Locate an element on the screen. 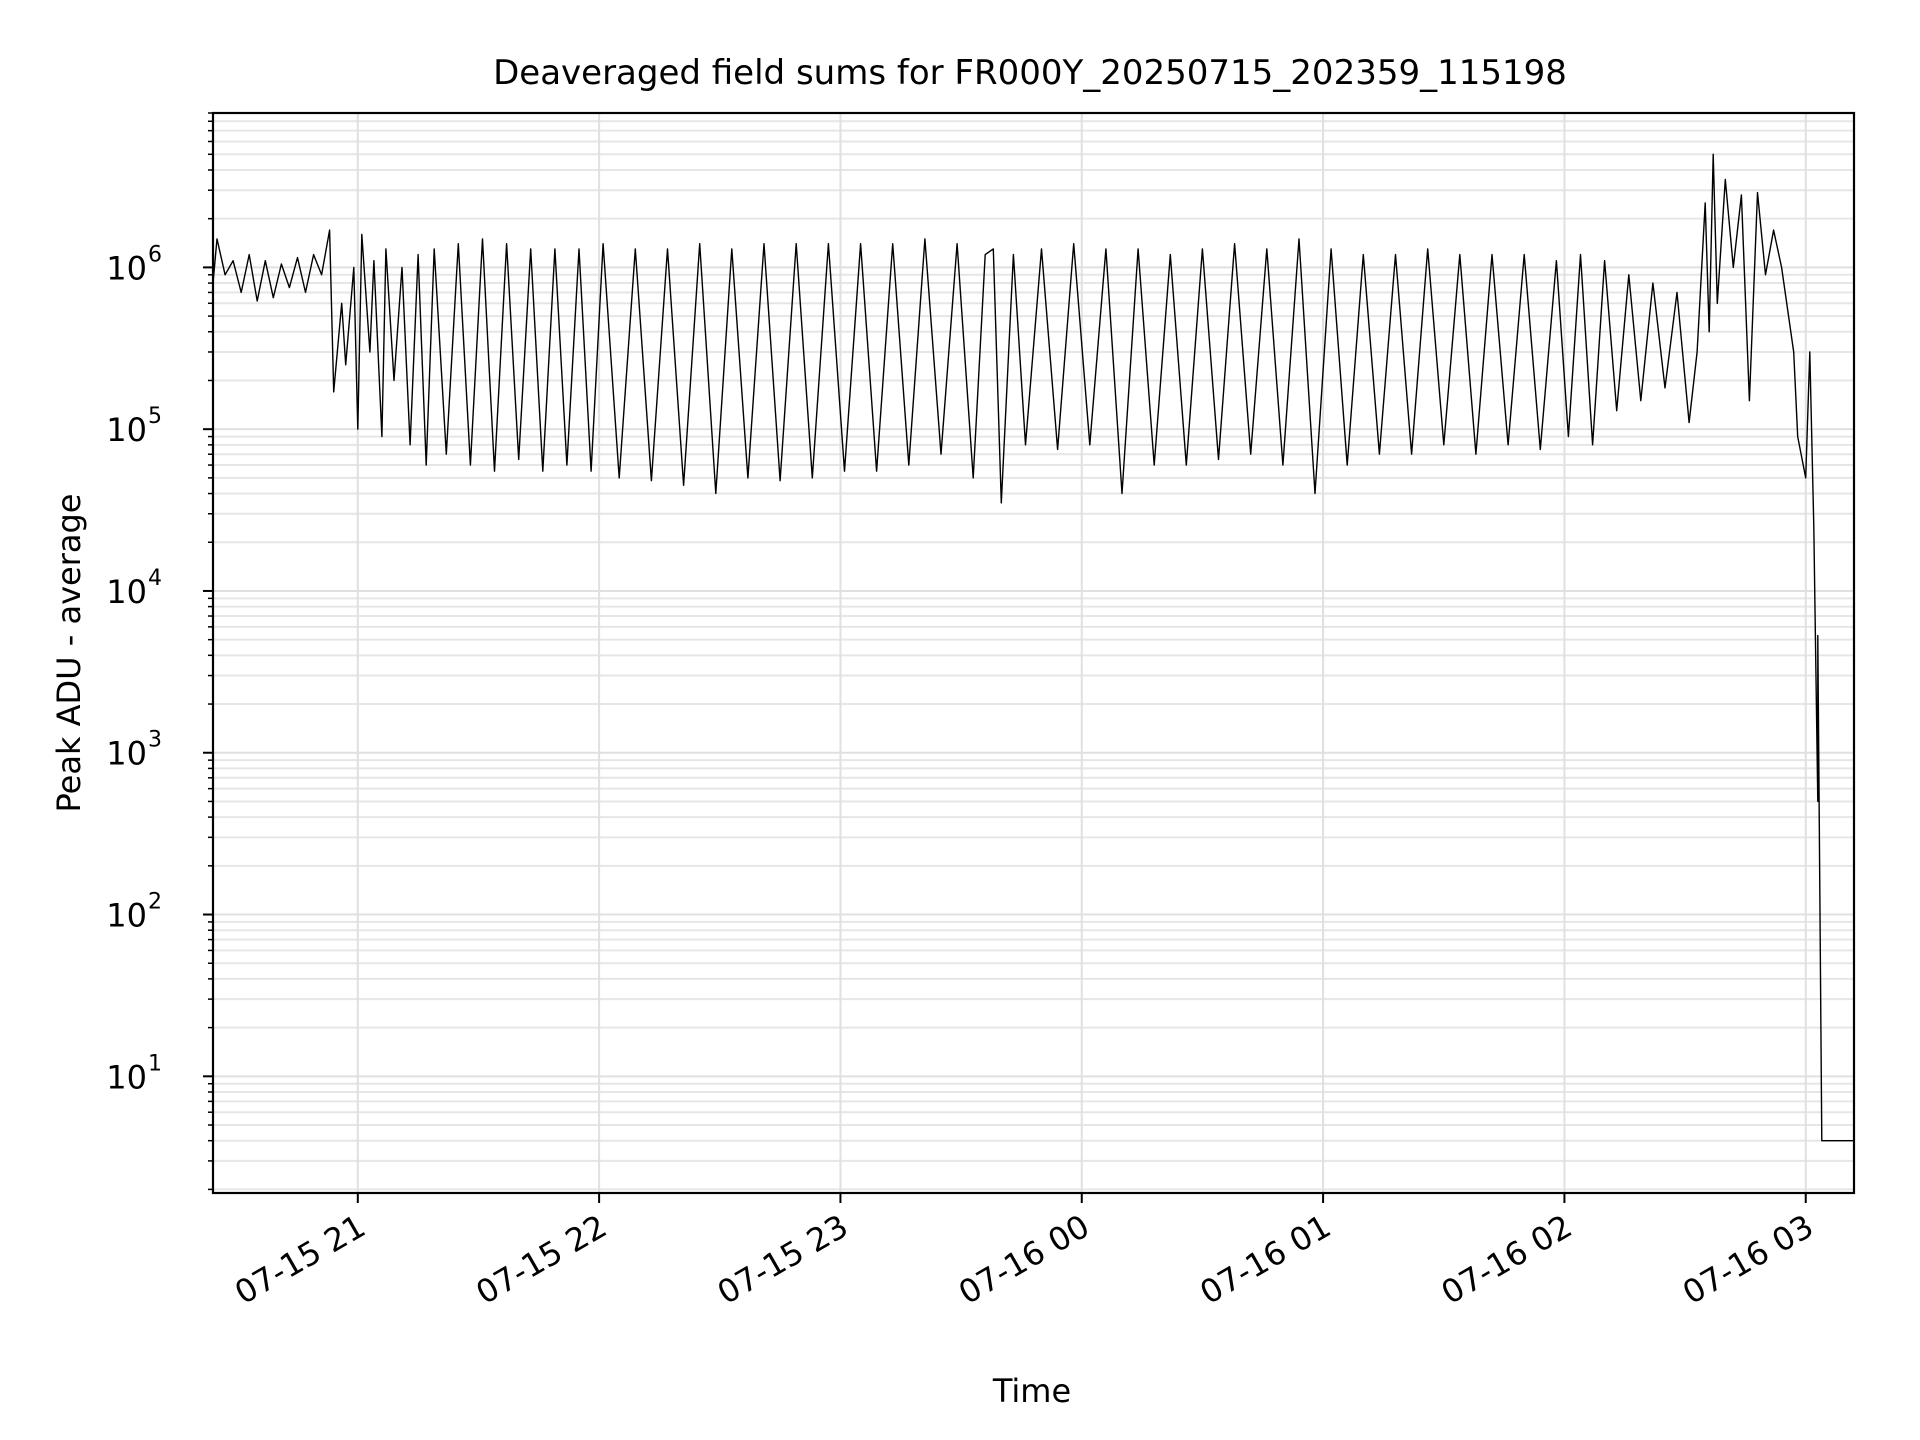 The image size is (1920, 1440). y-tick-label-exponent: 5 is located at coordinates (155, 416).